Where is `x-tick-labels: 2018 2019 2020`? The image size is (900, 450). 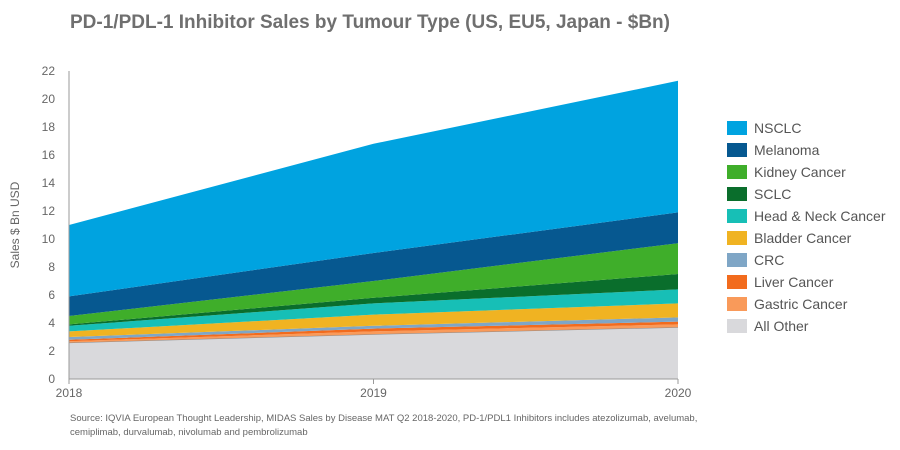 x-tick-labels: 2018 2019 2020 is located at coordinates (374, 393).